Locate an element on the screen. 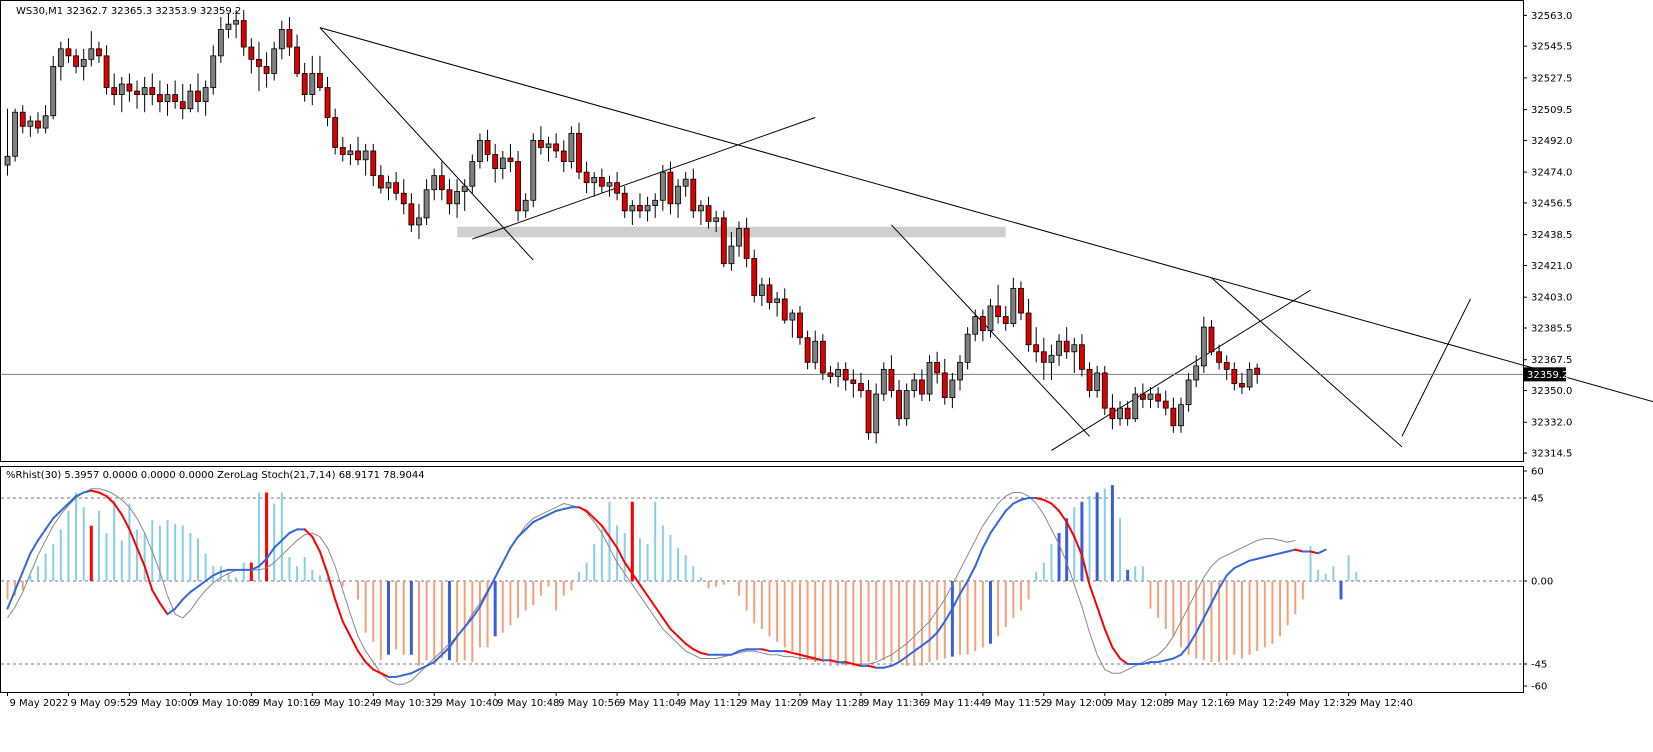  indicator-axis: 60 45 0.00 -45 -60 is located at coordinates (1538, 580).